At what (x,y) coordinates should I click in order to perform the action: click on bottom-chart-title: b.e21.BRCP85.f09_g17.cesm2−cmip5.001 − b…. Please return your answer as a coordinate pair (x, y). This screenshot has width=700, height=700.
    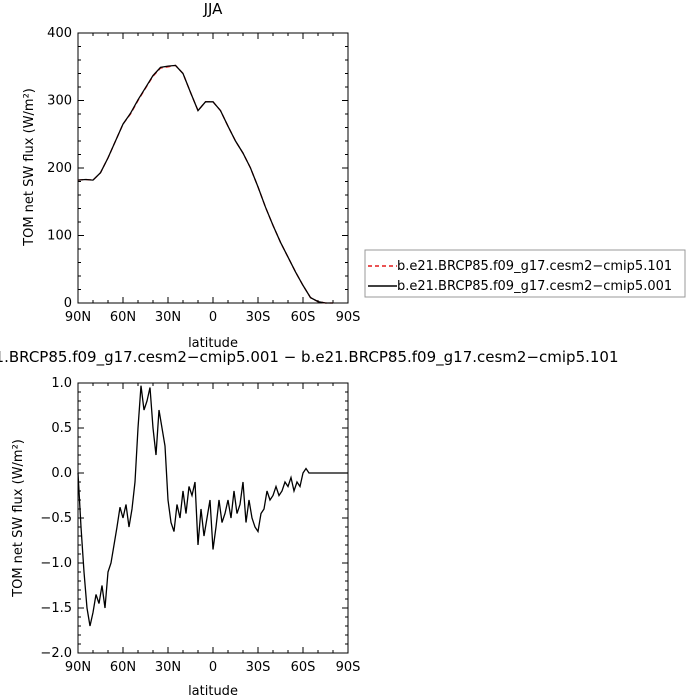
    Looking at the image, I should click on (309, 357).